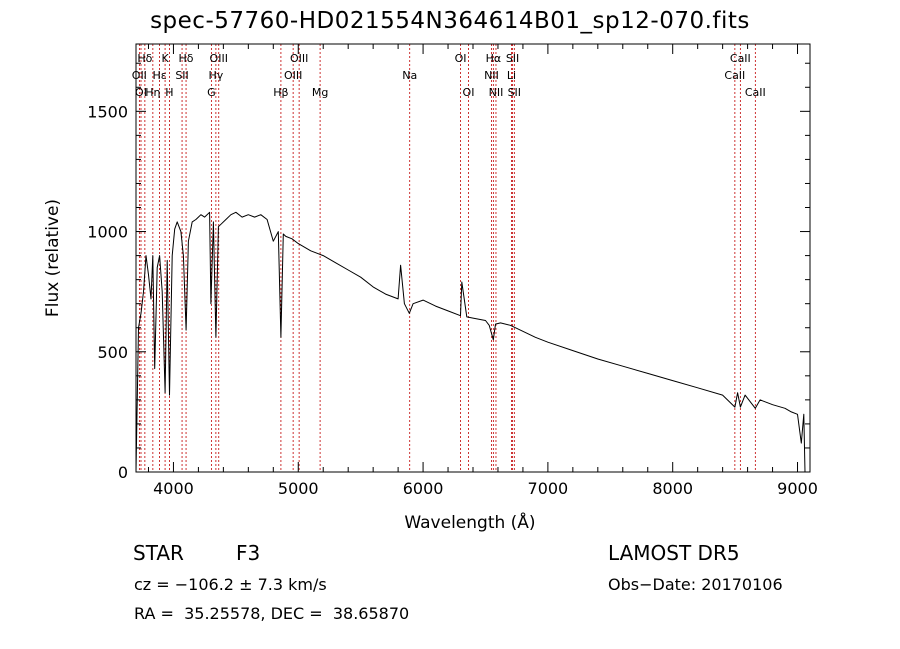 The width and height of the screenshot is (900, 649). What do you see at coordinates (248, 553) in the screenshot?
I see `subclass: F3` at bounding box center [248, 553].